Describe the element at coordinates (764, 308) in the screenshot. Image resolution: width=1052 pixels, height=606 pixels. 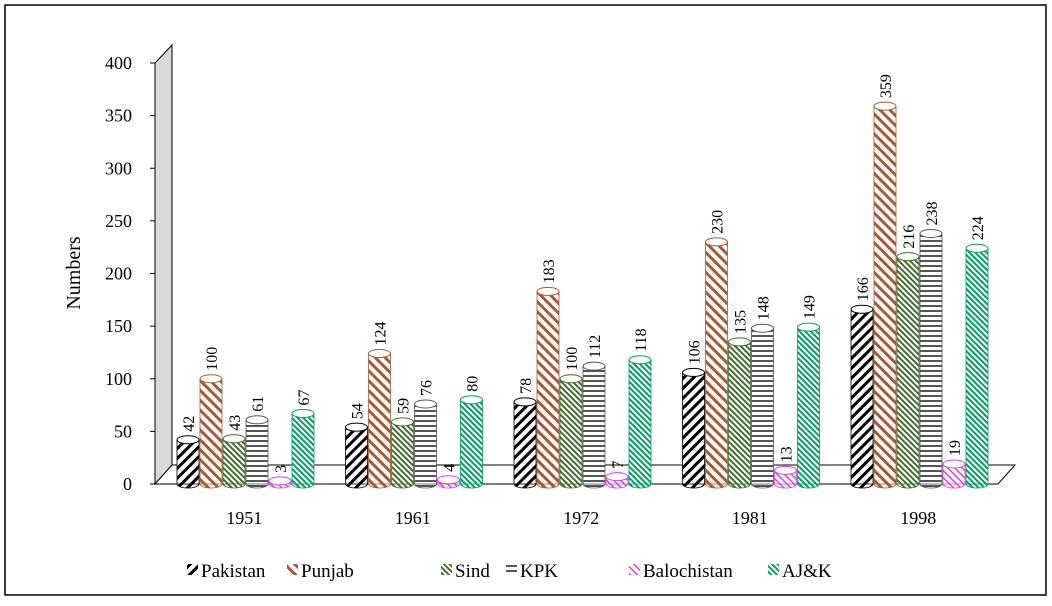
I see `value-label: 148` at that location.